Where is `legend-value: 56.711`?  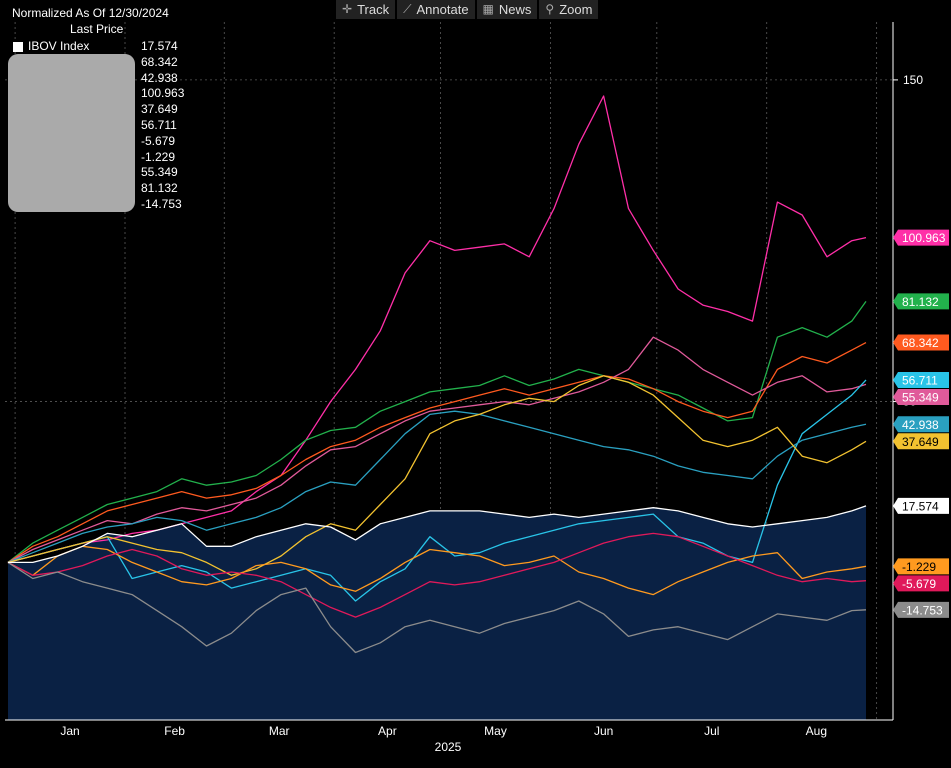 legend-value: 56.711 is located at coordinates (159, 124).